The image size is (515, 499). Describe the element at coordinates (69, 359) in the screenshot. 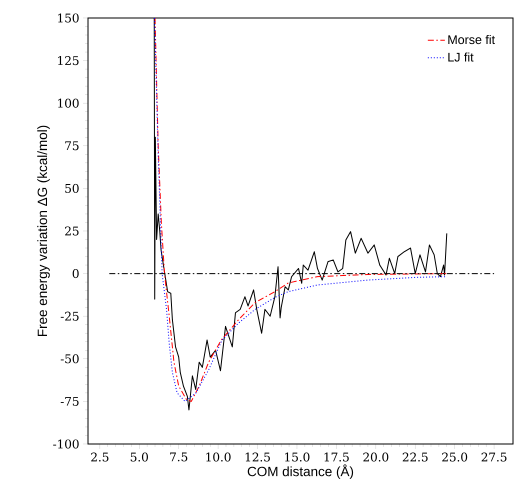

I see `y-tick-label: -50` at that location.